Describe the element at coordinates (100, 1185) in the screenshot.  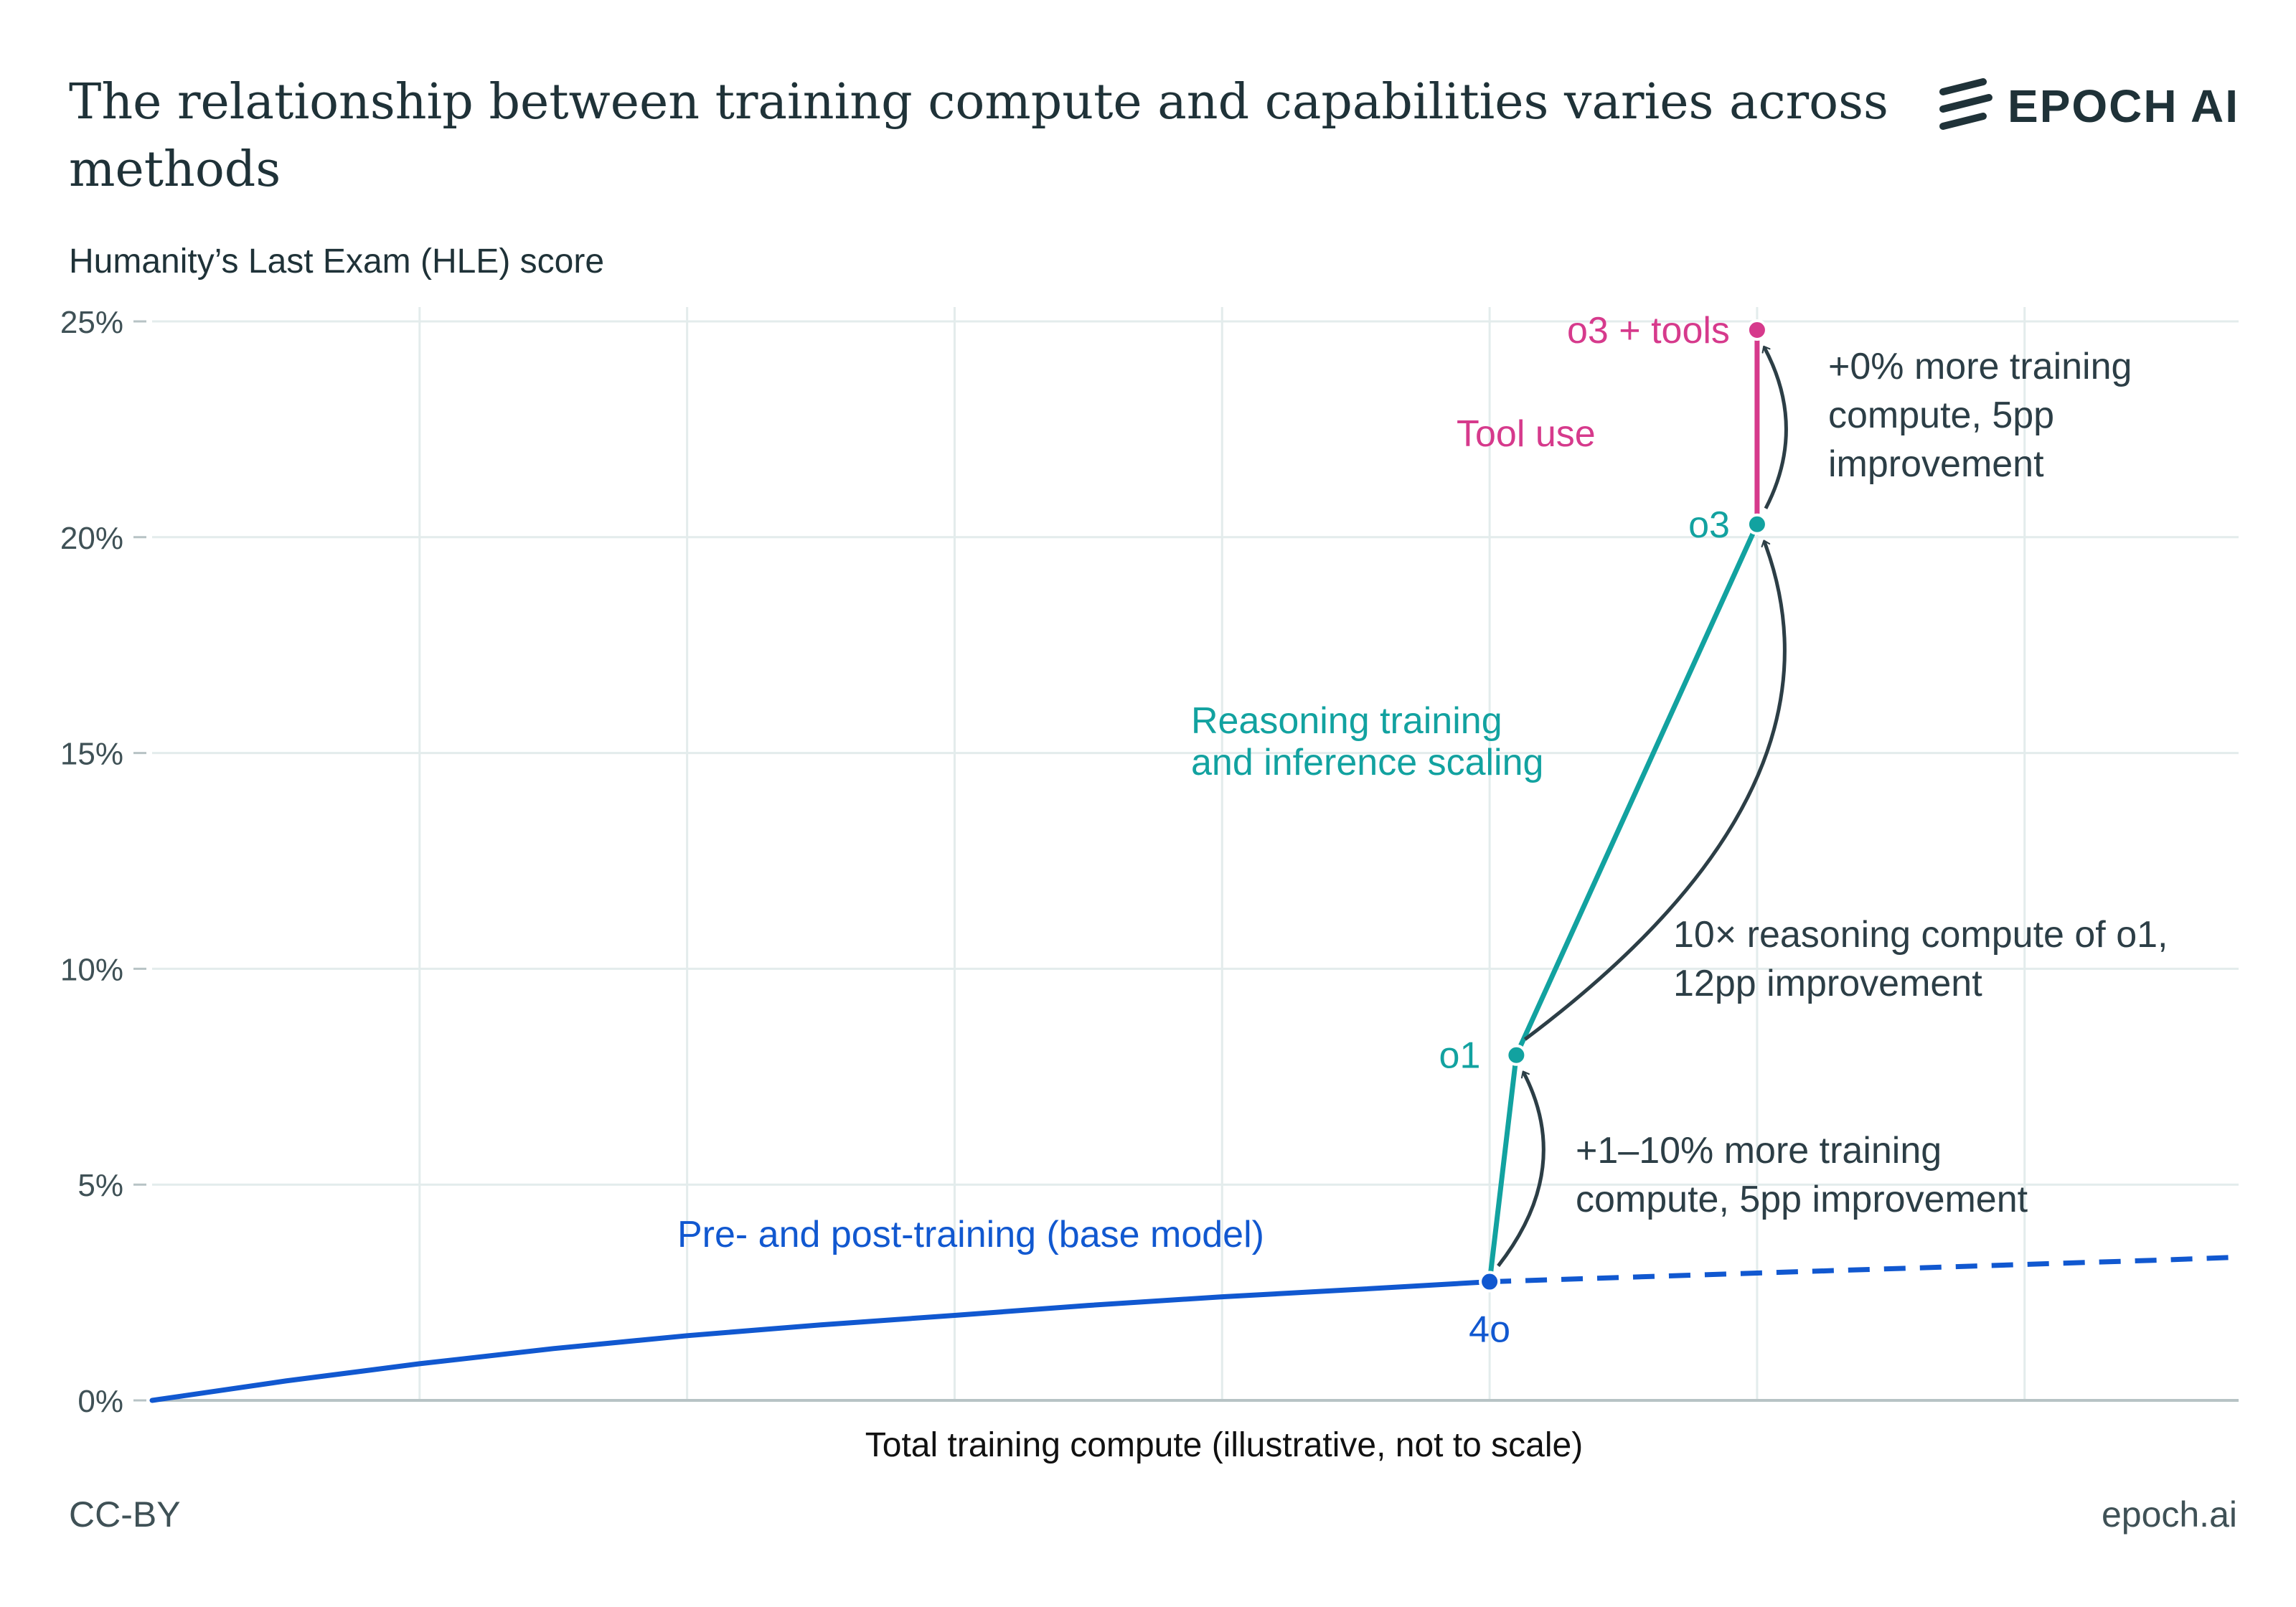
I see `y-tick-label: 5%` at that location.